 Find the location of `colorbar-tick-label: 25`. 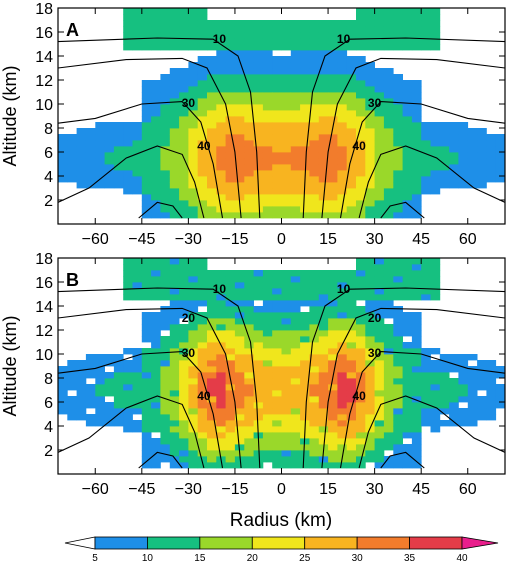

colorbar-tick-label: 25 is located at coordinates (305, 558).